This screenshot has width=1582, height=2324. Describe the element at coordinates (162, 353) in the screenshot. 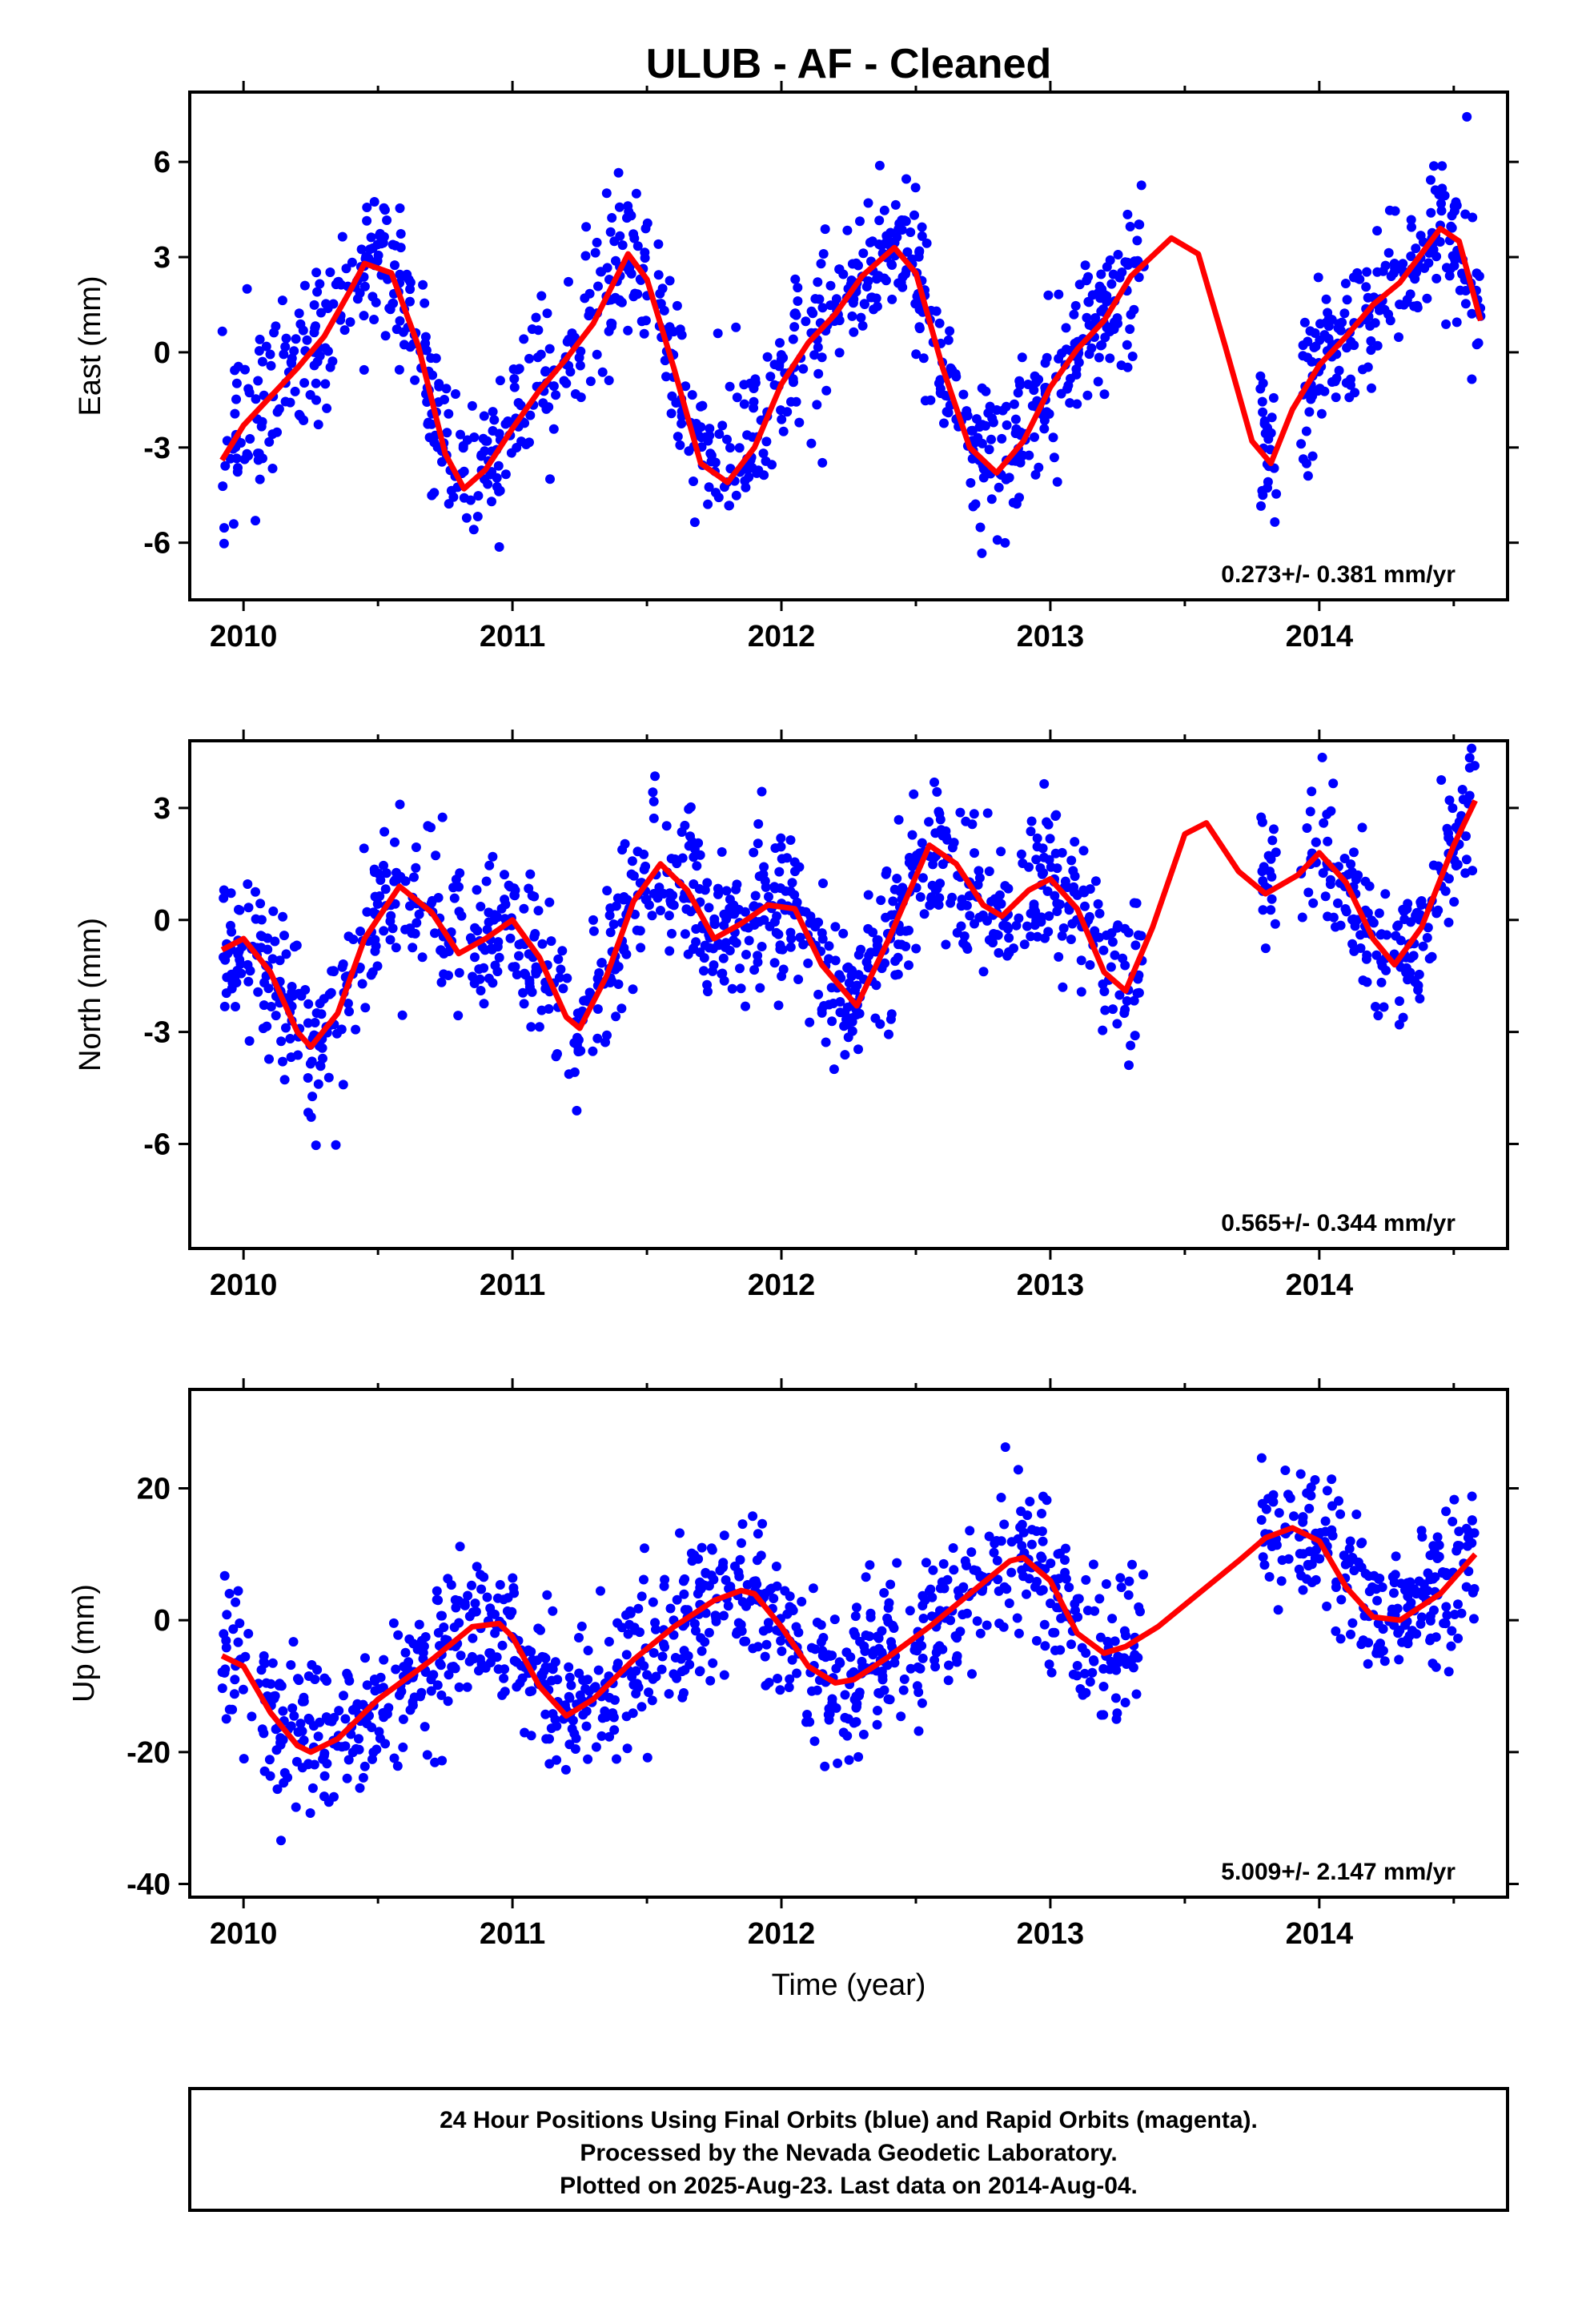

I see `y-tick-label: 0` at that location.